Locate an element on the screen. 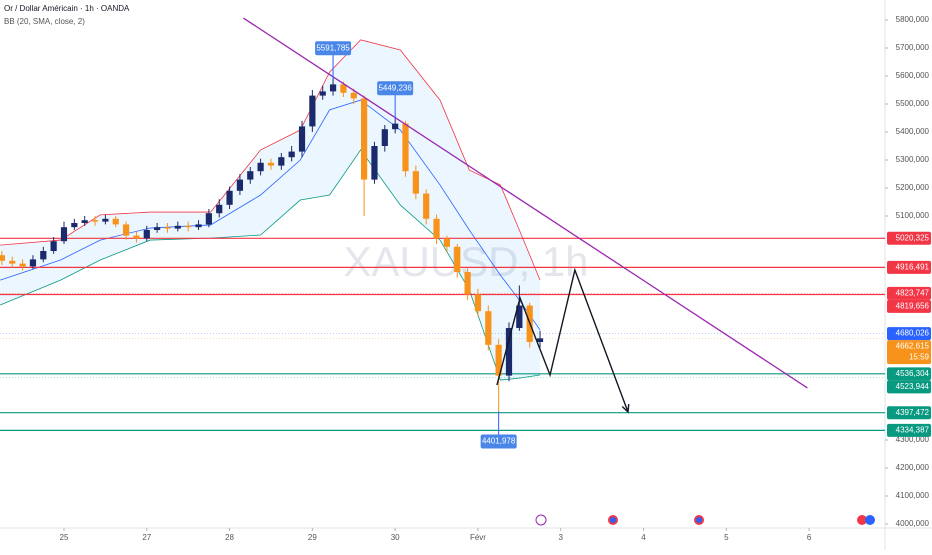  y-tick-label: 5400,000 is located at coordinates (913, 131).